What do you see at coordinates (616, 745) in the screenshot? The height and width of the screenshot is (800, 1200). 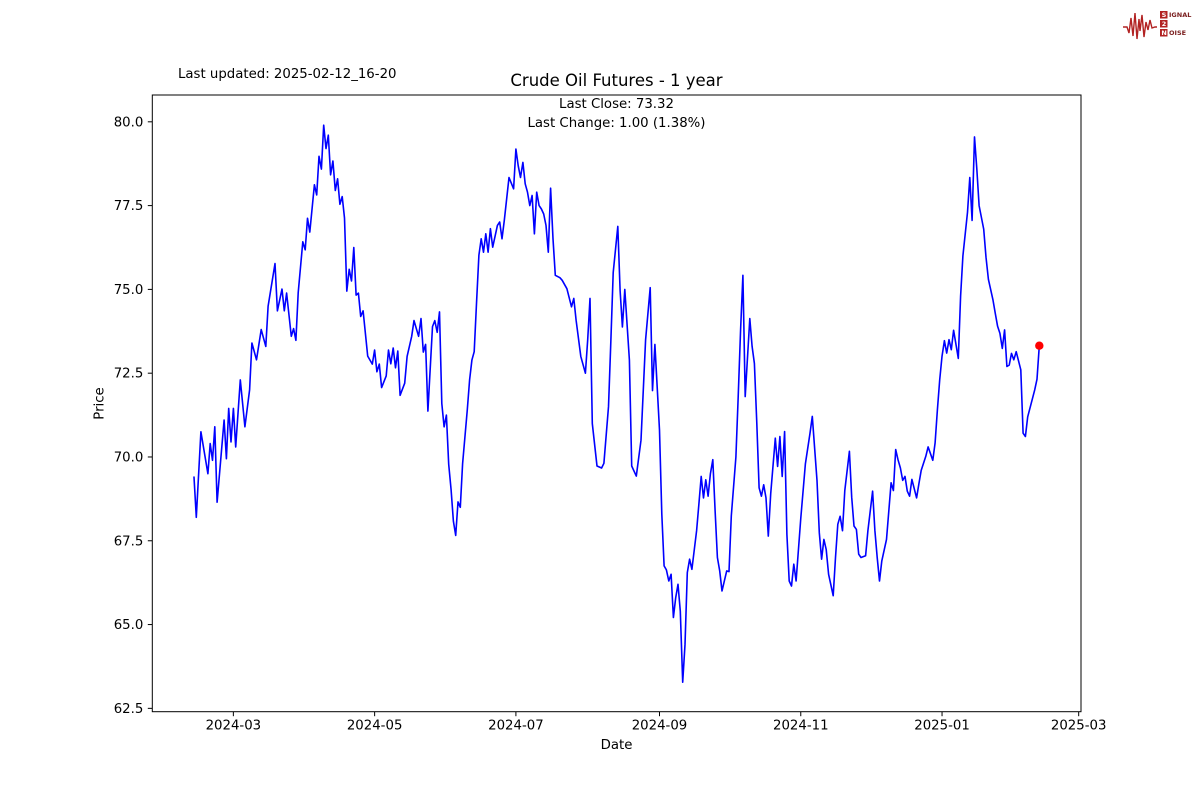 I see `x-axis-label: Date` at bounding box center [616, 745].